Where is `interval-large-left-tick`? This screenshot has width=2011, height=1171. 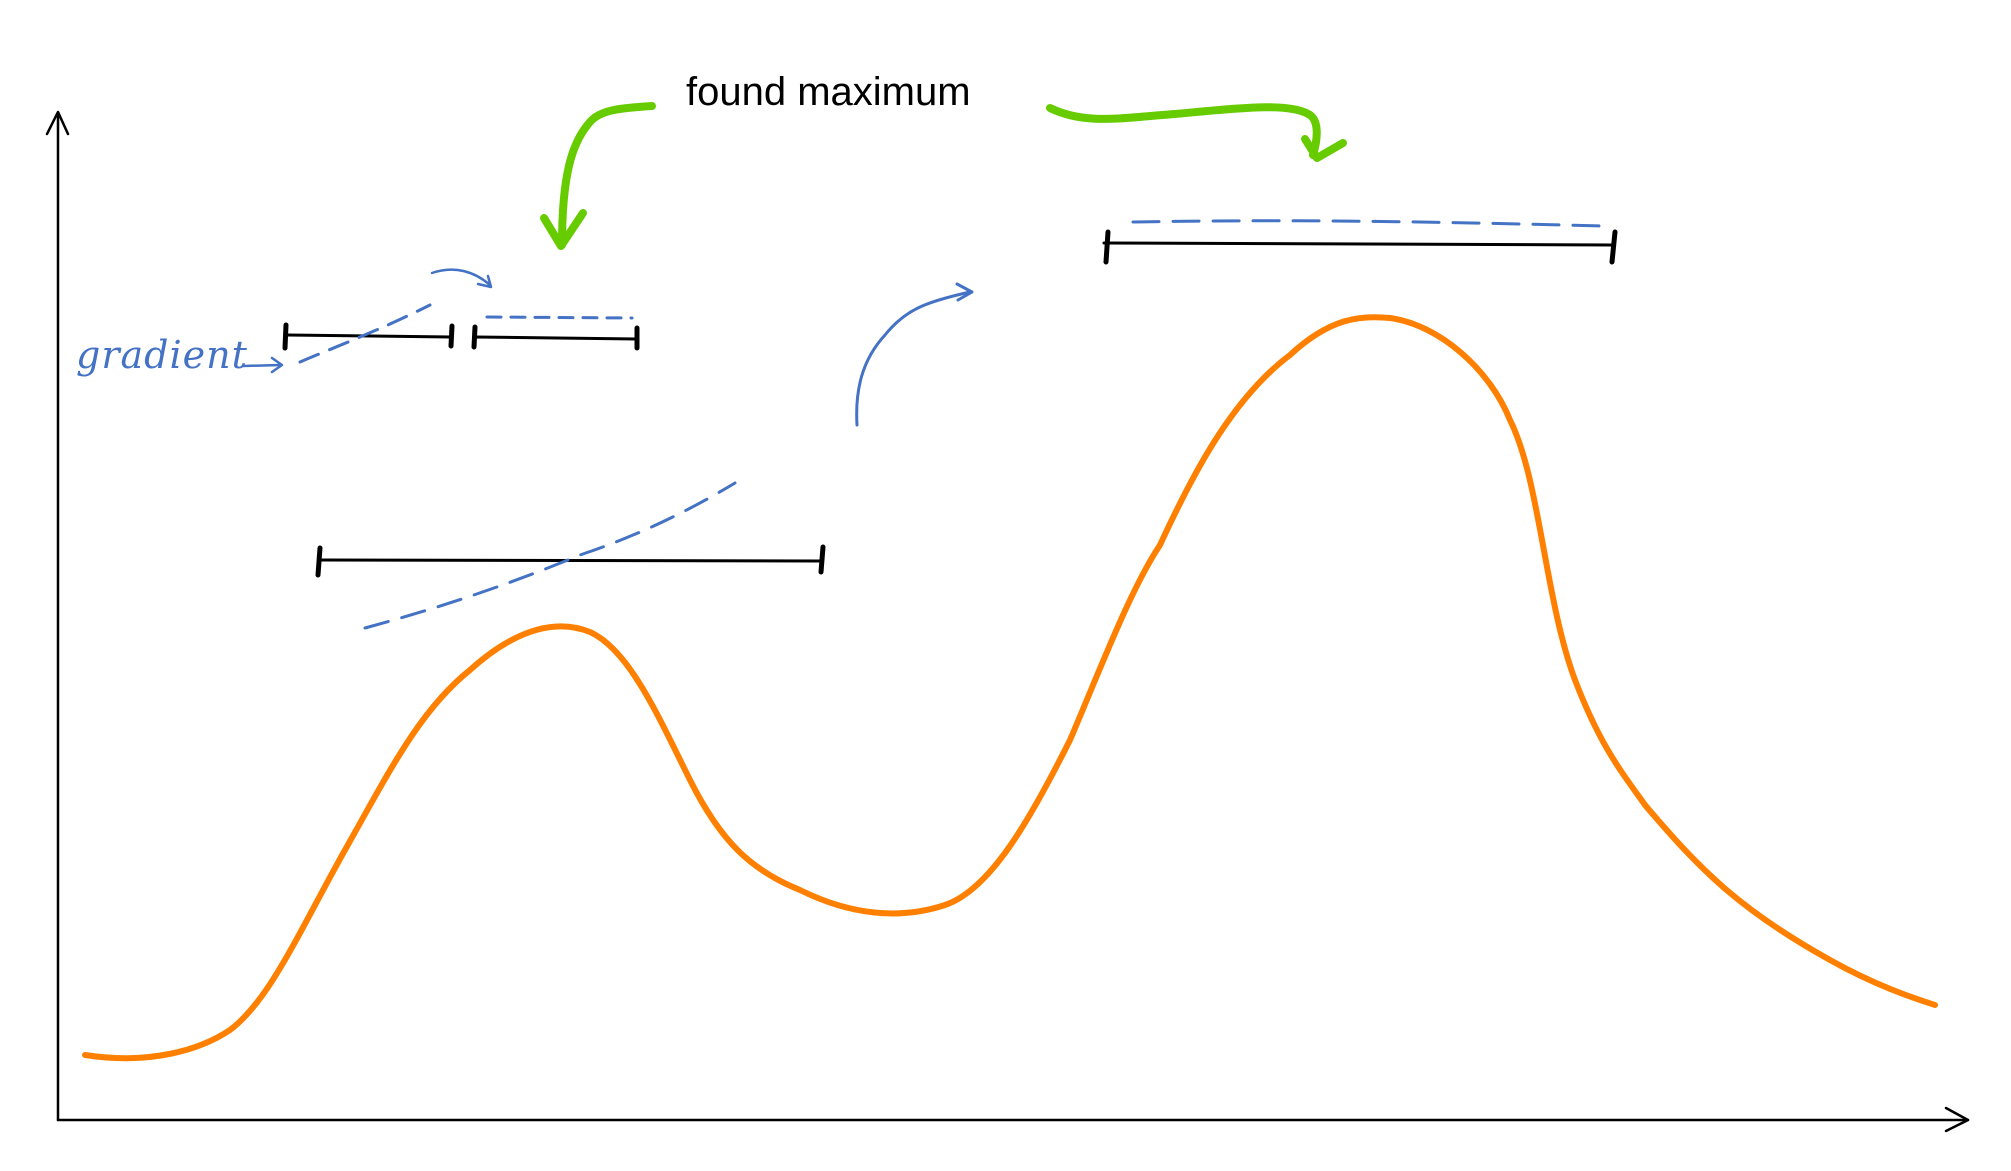 interval-large-left-tick is located at coordinates (319, 561).